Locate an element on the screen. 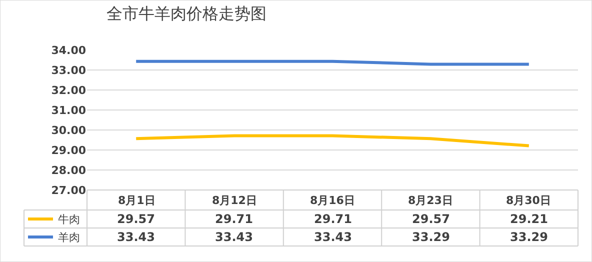  y-tick-label: 32.00 is located at coordinates (68, 90).